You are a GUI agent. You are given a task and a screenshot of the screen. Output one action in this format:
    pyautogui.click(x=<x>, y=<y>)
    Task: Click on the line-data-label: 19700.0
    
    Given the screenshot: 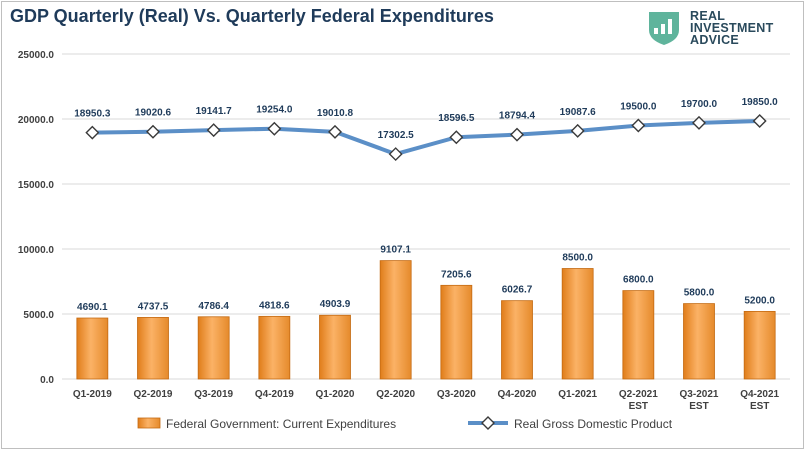 What is the action you would take?
    pyautogui.click(x=699, y=104)
    